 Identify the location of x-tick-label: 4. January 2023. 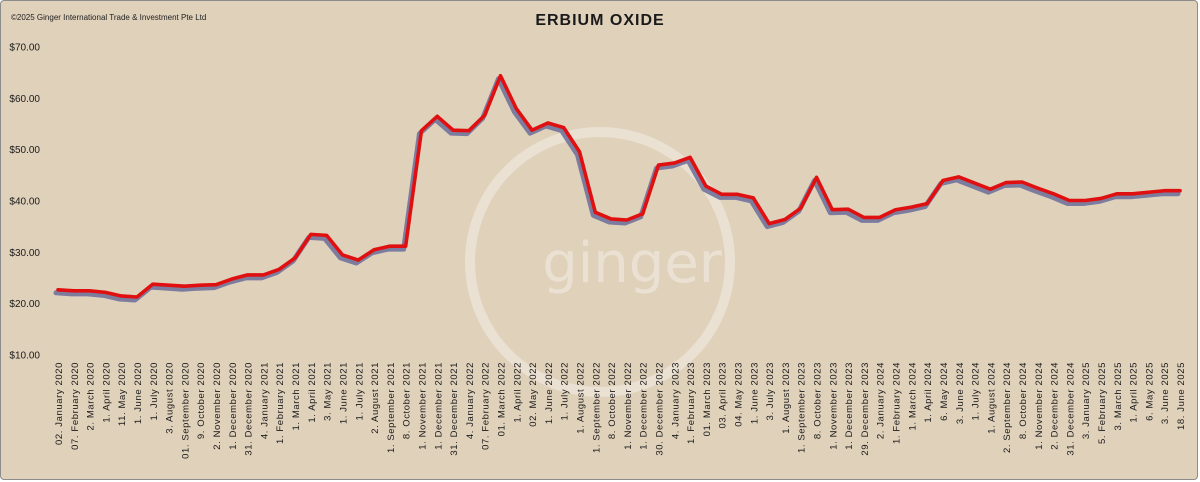
(675, 400).